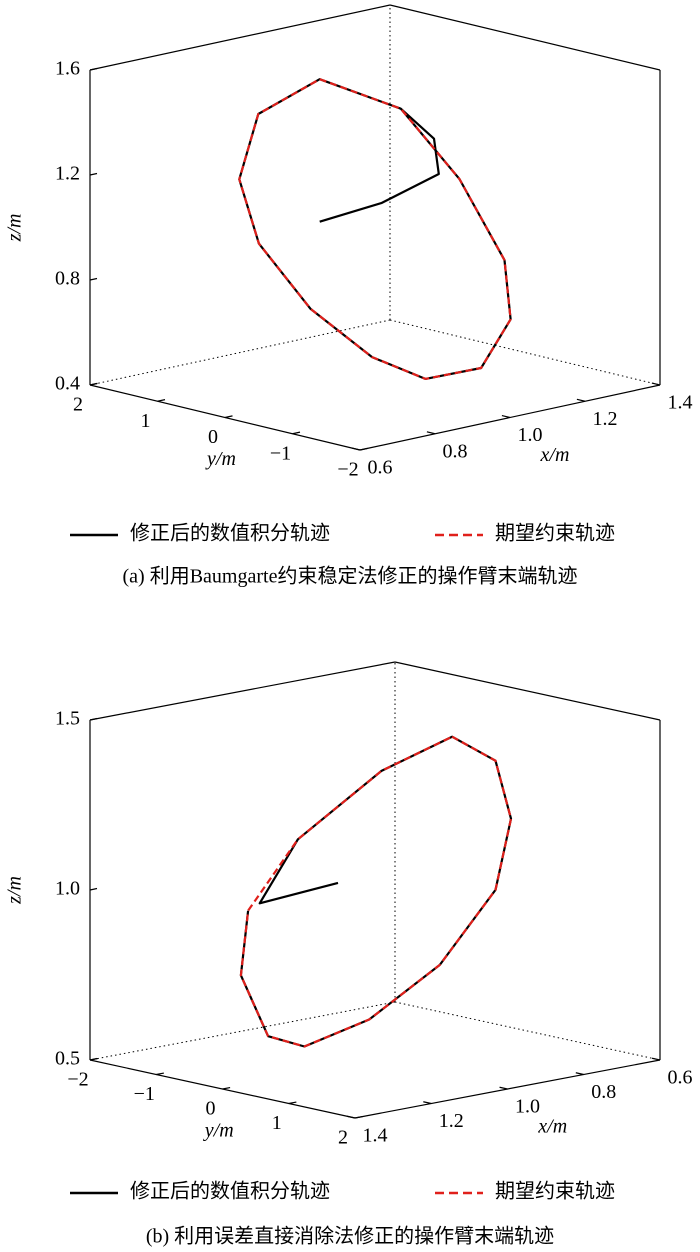  I want to click on z-tick-label: 0.5, so click(67, 1059).